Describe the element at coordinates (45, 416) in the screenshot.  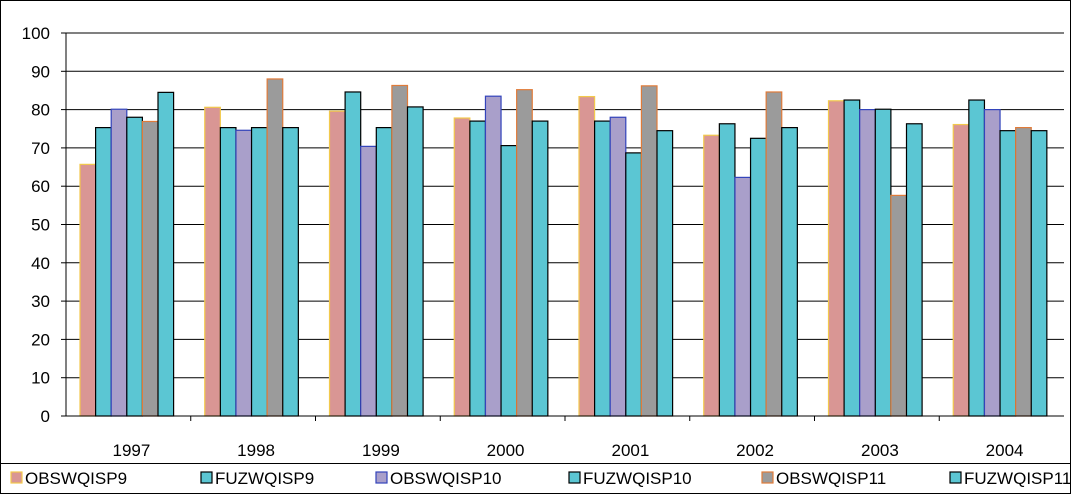
I see `y-tick-label: 0` at that location.